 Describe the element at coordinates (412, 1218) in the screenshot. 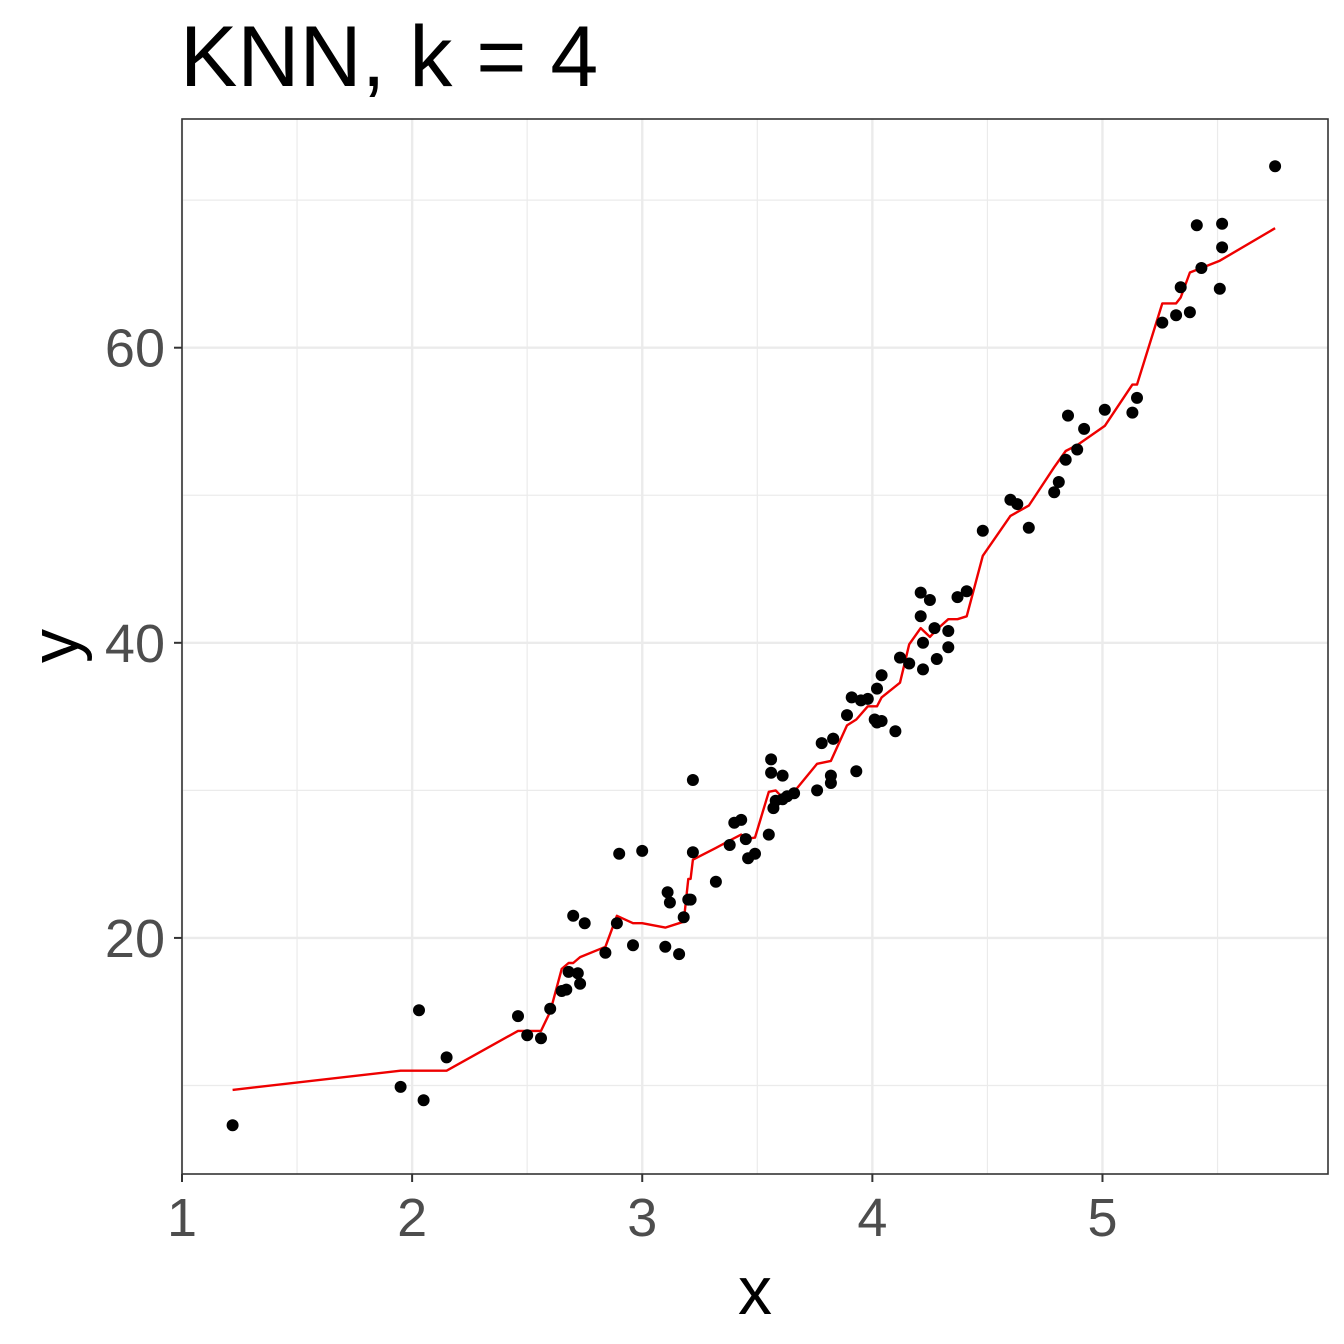

I see `x-tick-label: 2` at that location.